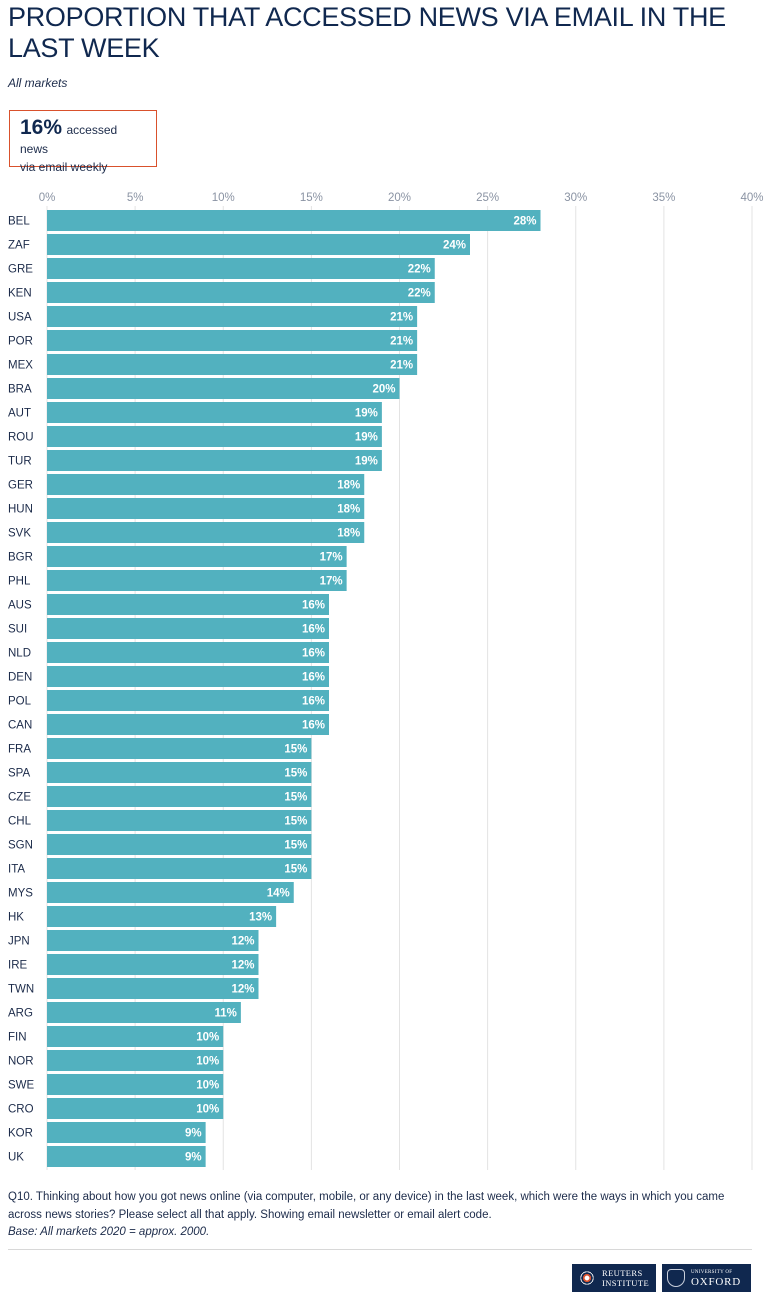  What do you see at coordinates (223, 198) in the screenshot?
I see `x-tick-label: 10%` at bounding box center [223, 198].